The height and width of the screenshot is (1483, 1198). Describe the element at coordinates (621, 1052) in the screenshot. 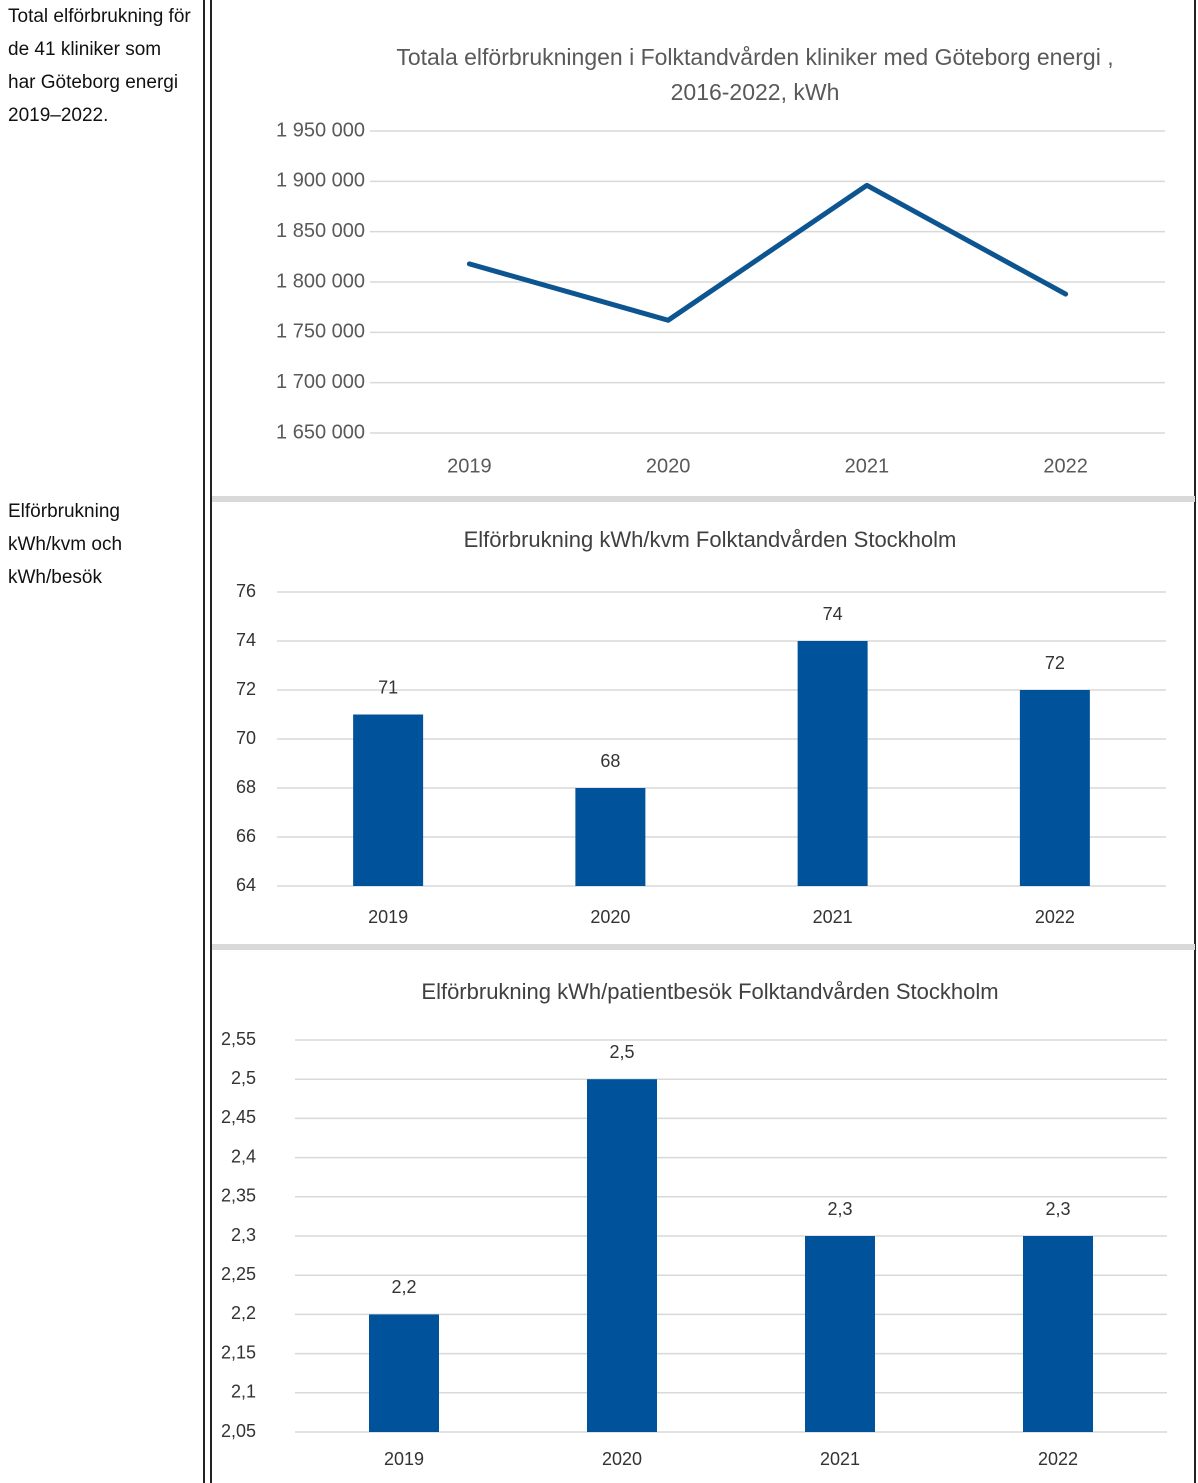

I see `data-label: 2,5` at that location.